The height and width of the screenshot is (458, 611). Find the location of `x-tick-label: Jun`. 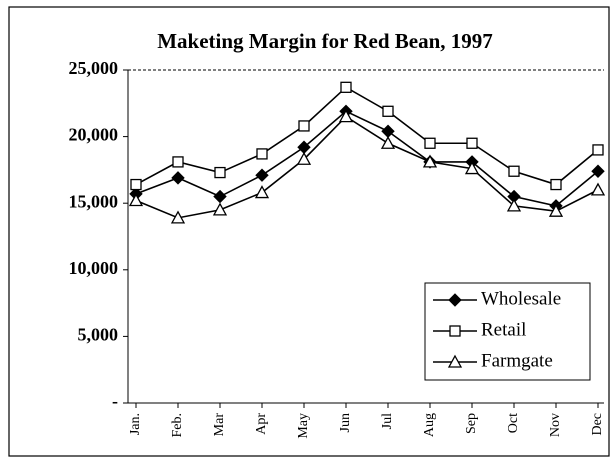

x-tick-label: Jun is located at coordinates (345, 422).